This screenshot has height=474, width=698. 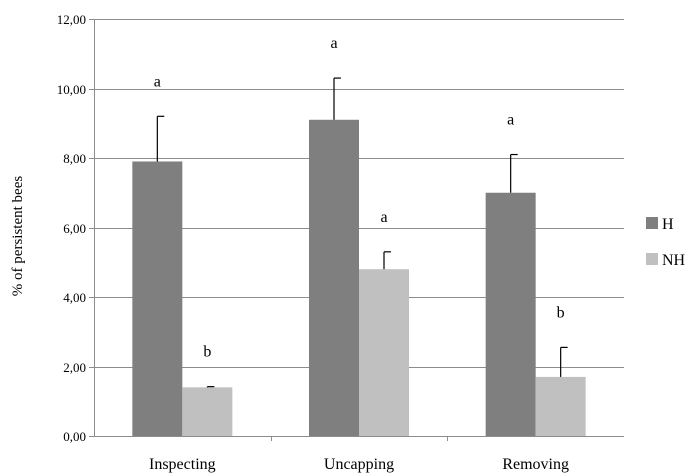 I want to click on legend-label: NH, so click(x=674, y=260).